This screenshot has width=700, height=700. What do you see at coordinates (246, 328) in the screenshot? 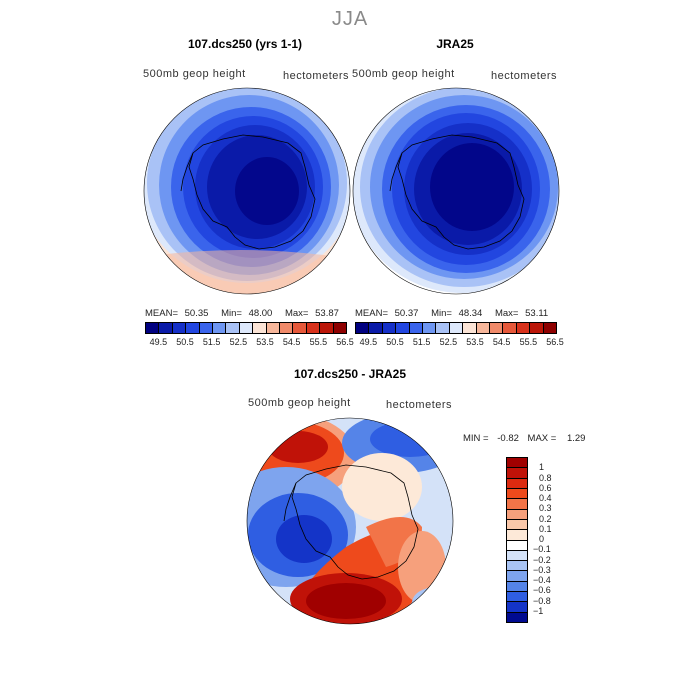
I see `panel1-colorbar` at bounding box center [246, 328].